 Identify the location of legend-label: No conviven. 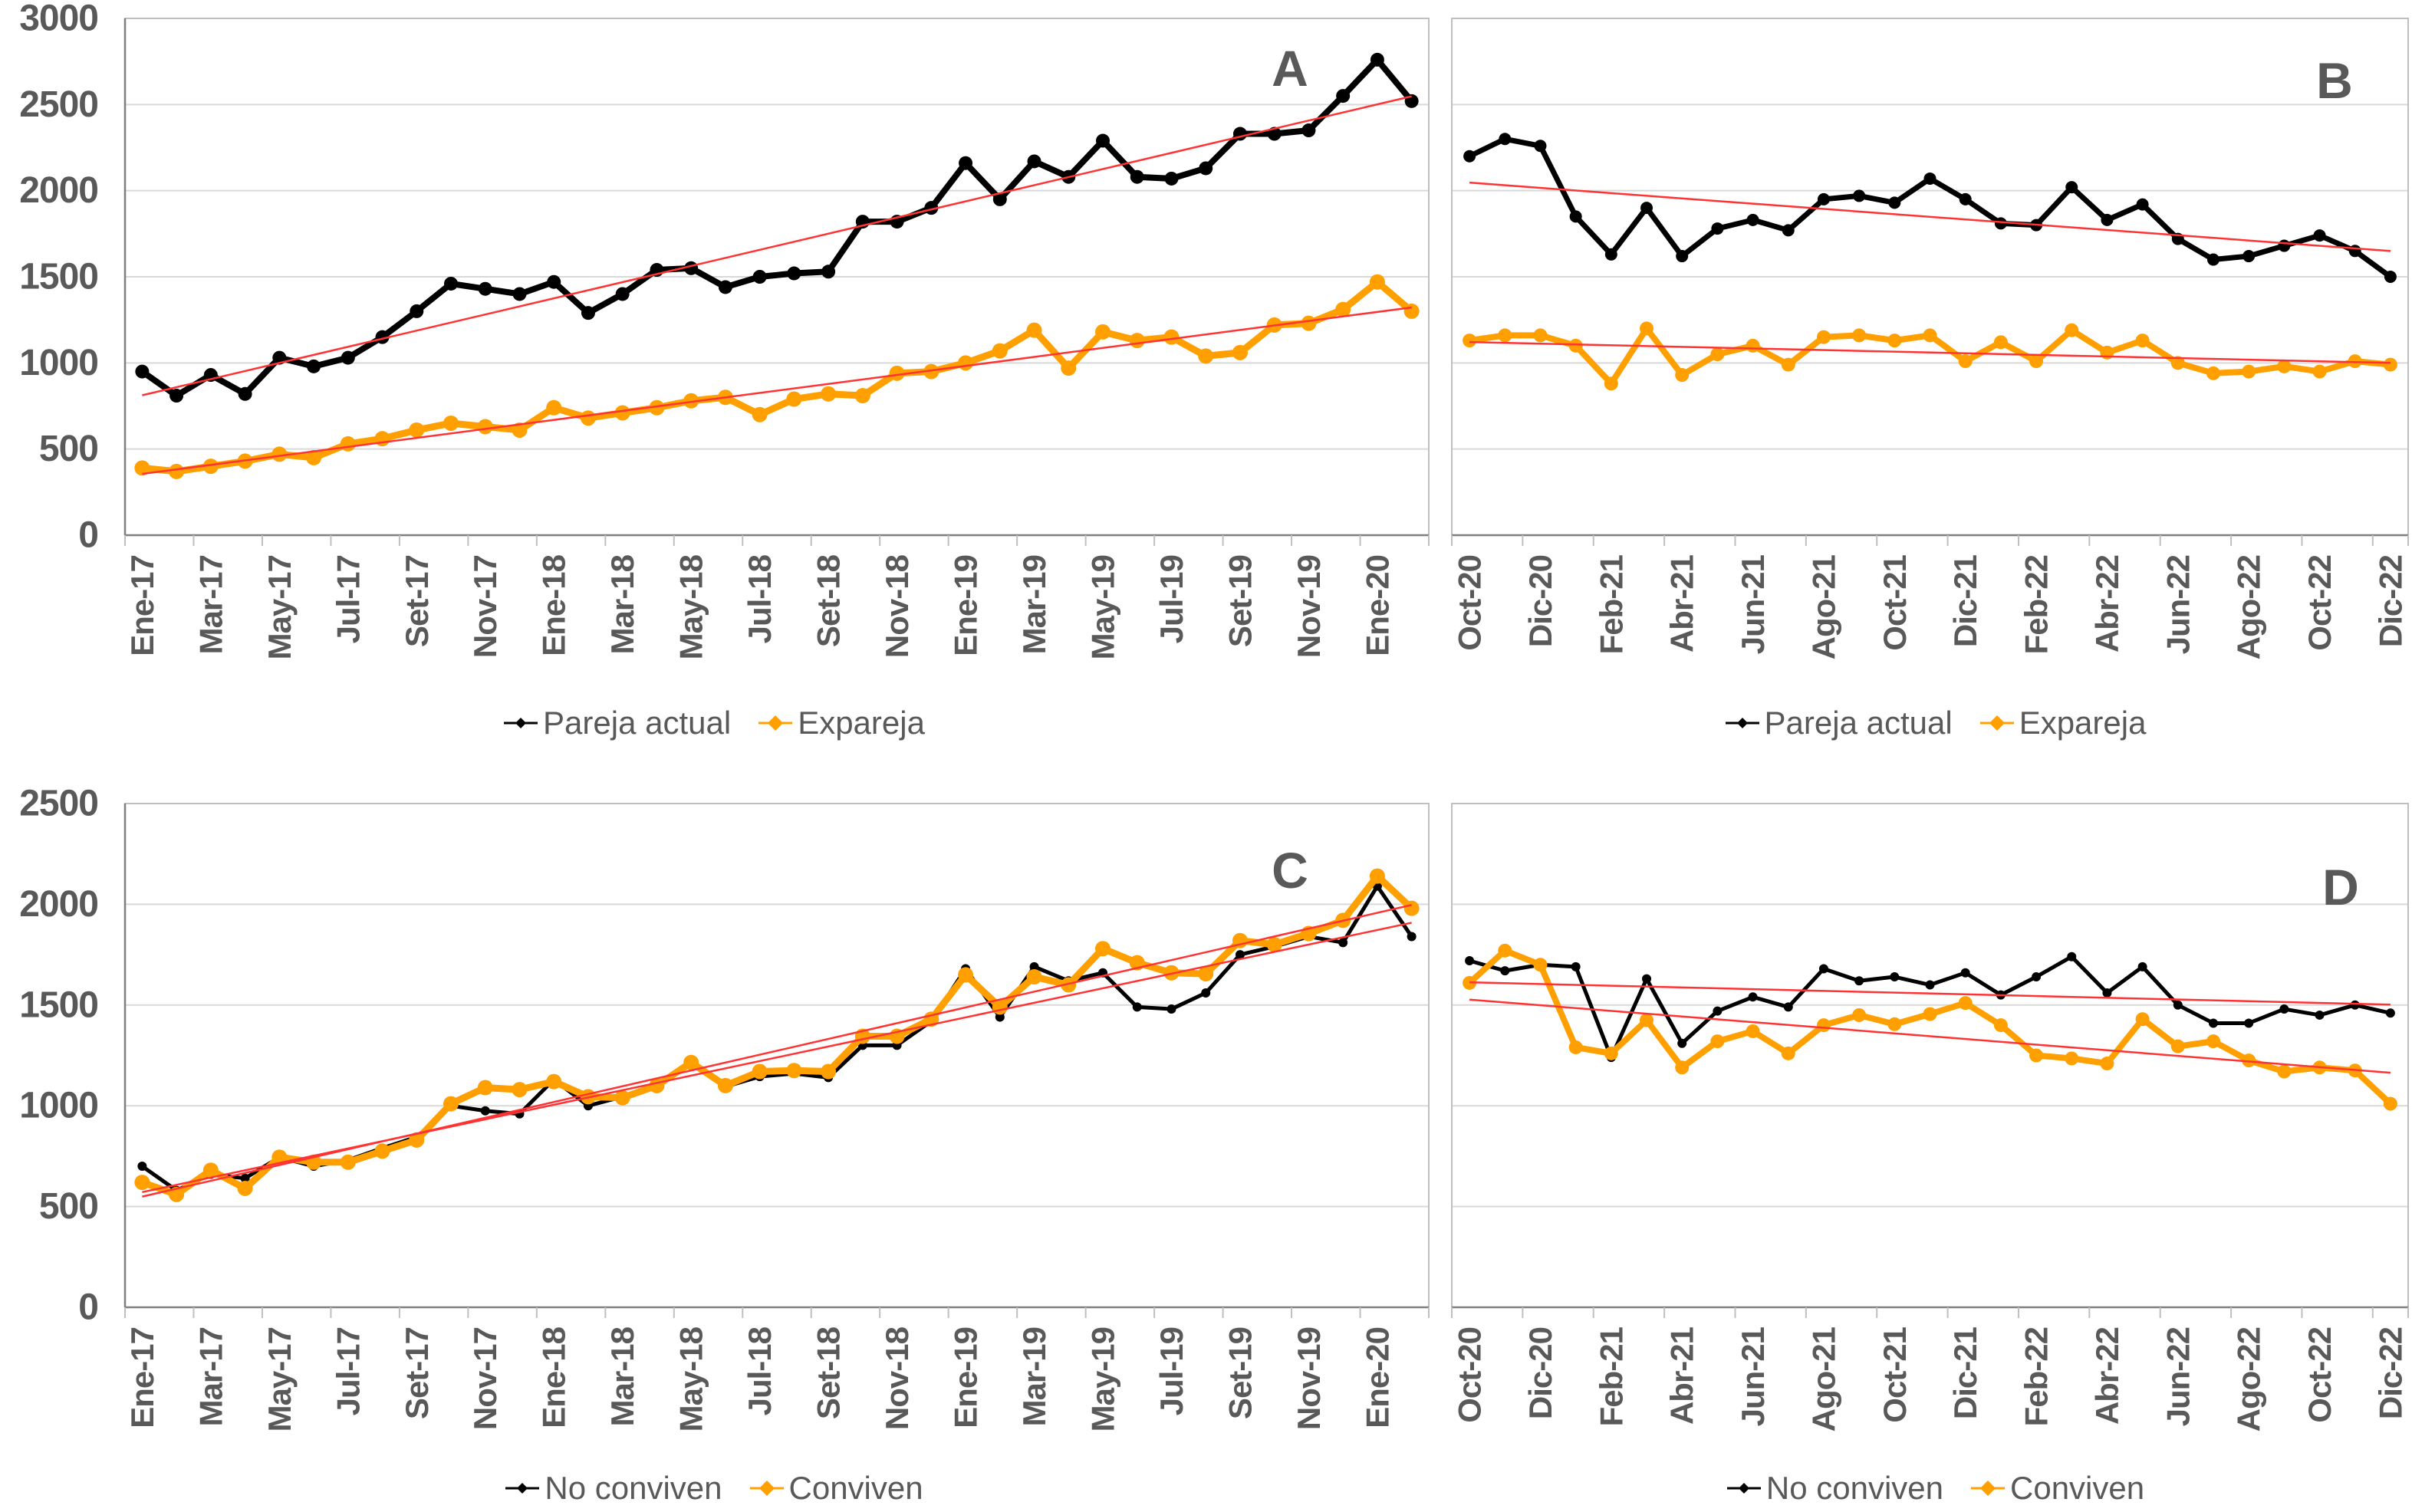
(1854, 1488).